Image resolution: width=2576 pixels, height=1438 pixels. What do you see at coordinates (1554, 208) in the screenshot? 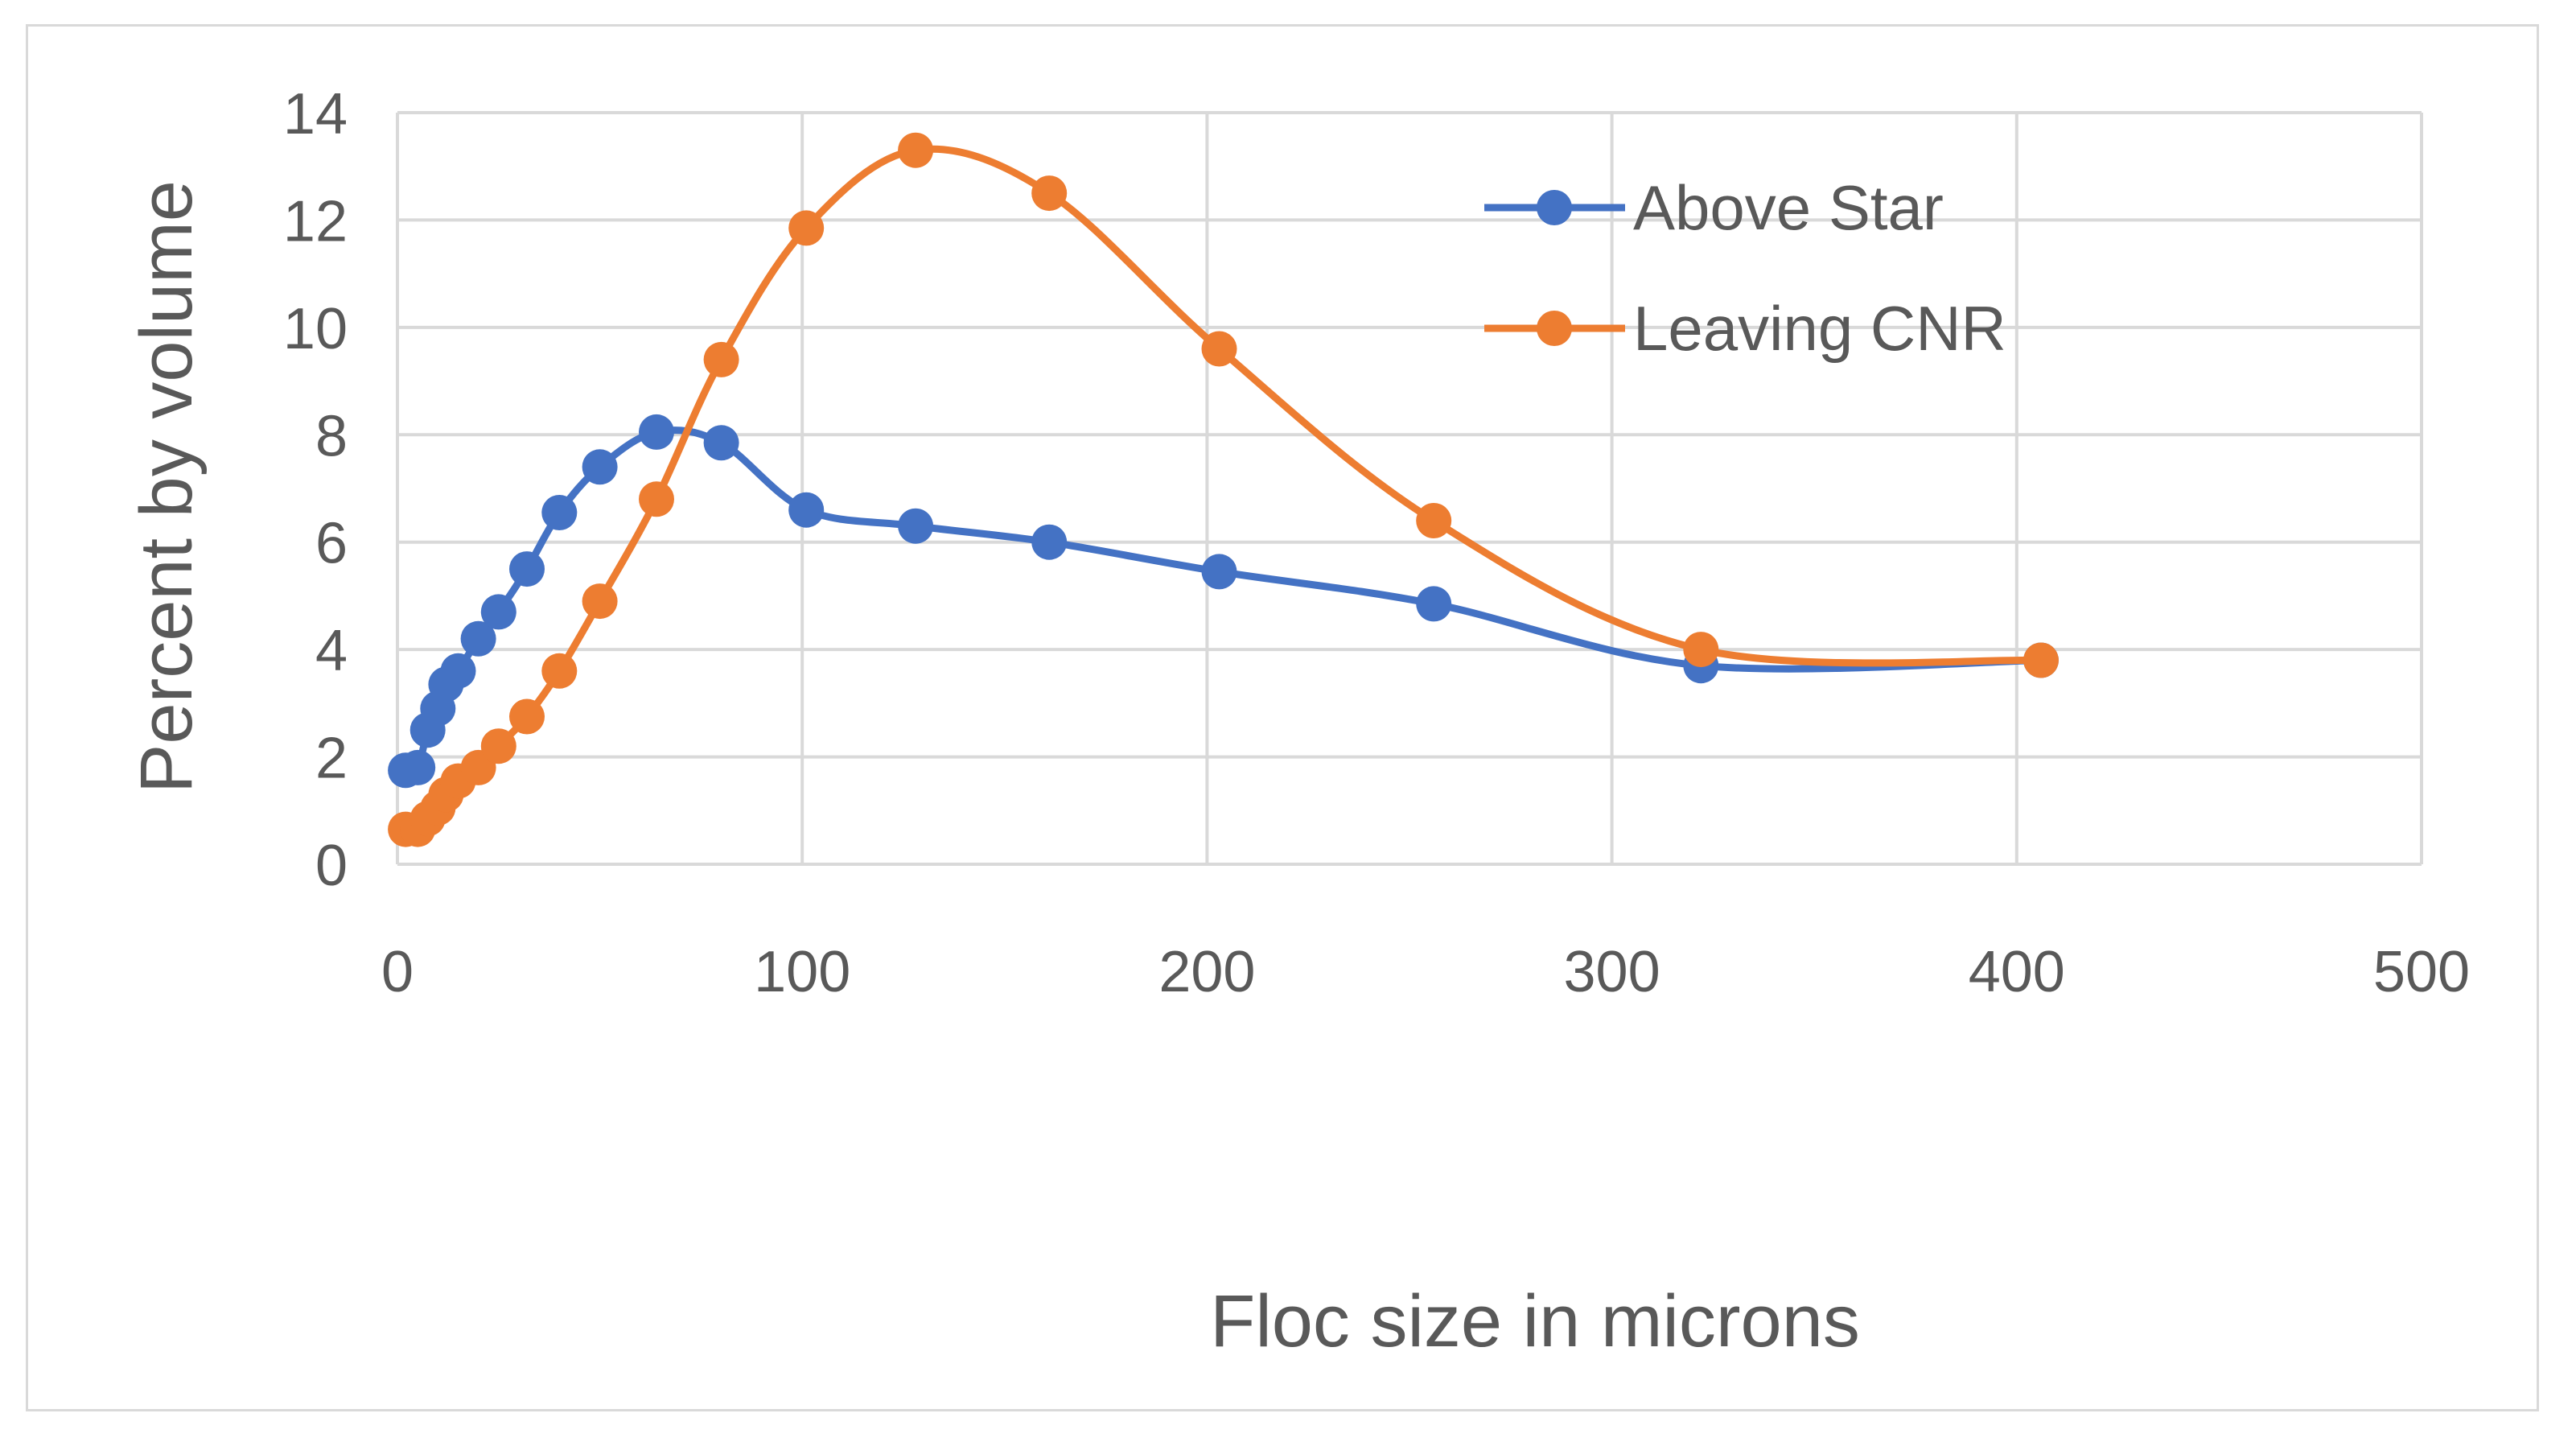
I see `legend-marker-above-star` at bounding box center [1554, 208].